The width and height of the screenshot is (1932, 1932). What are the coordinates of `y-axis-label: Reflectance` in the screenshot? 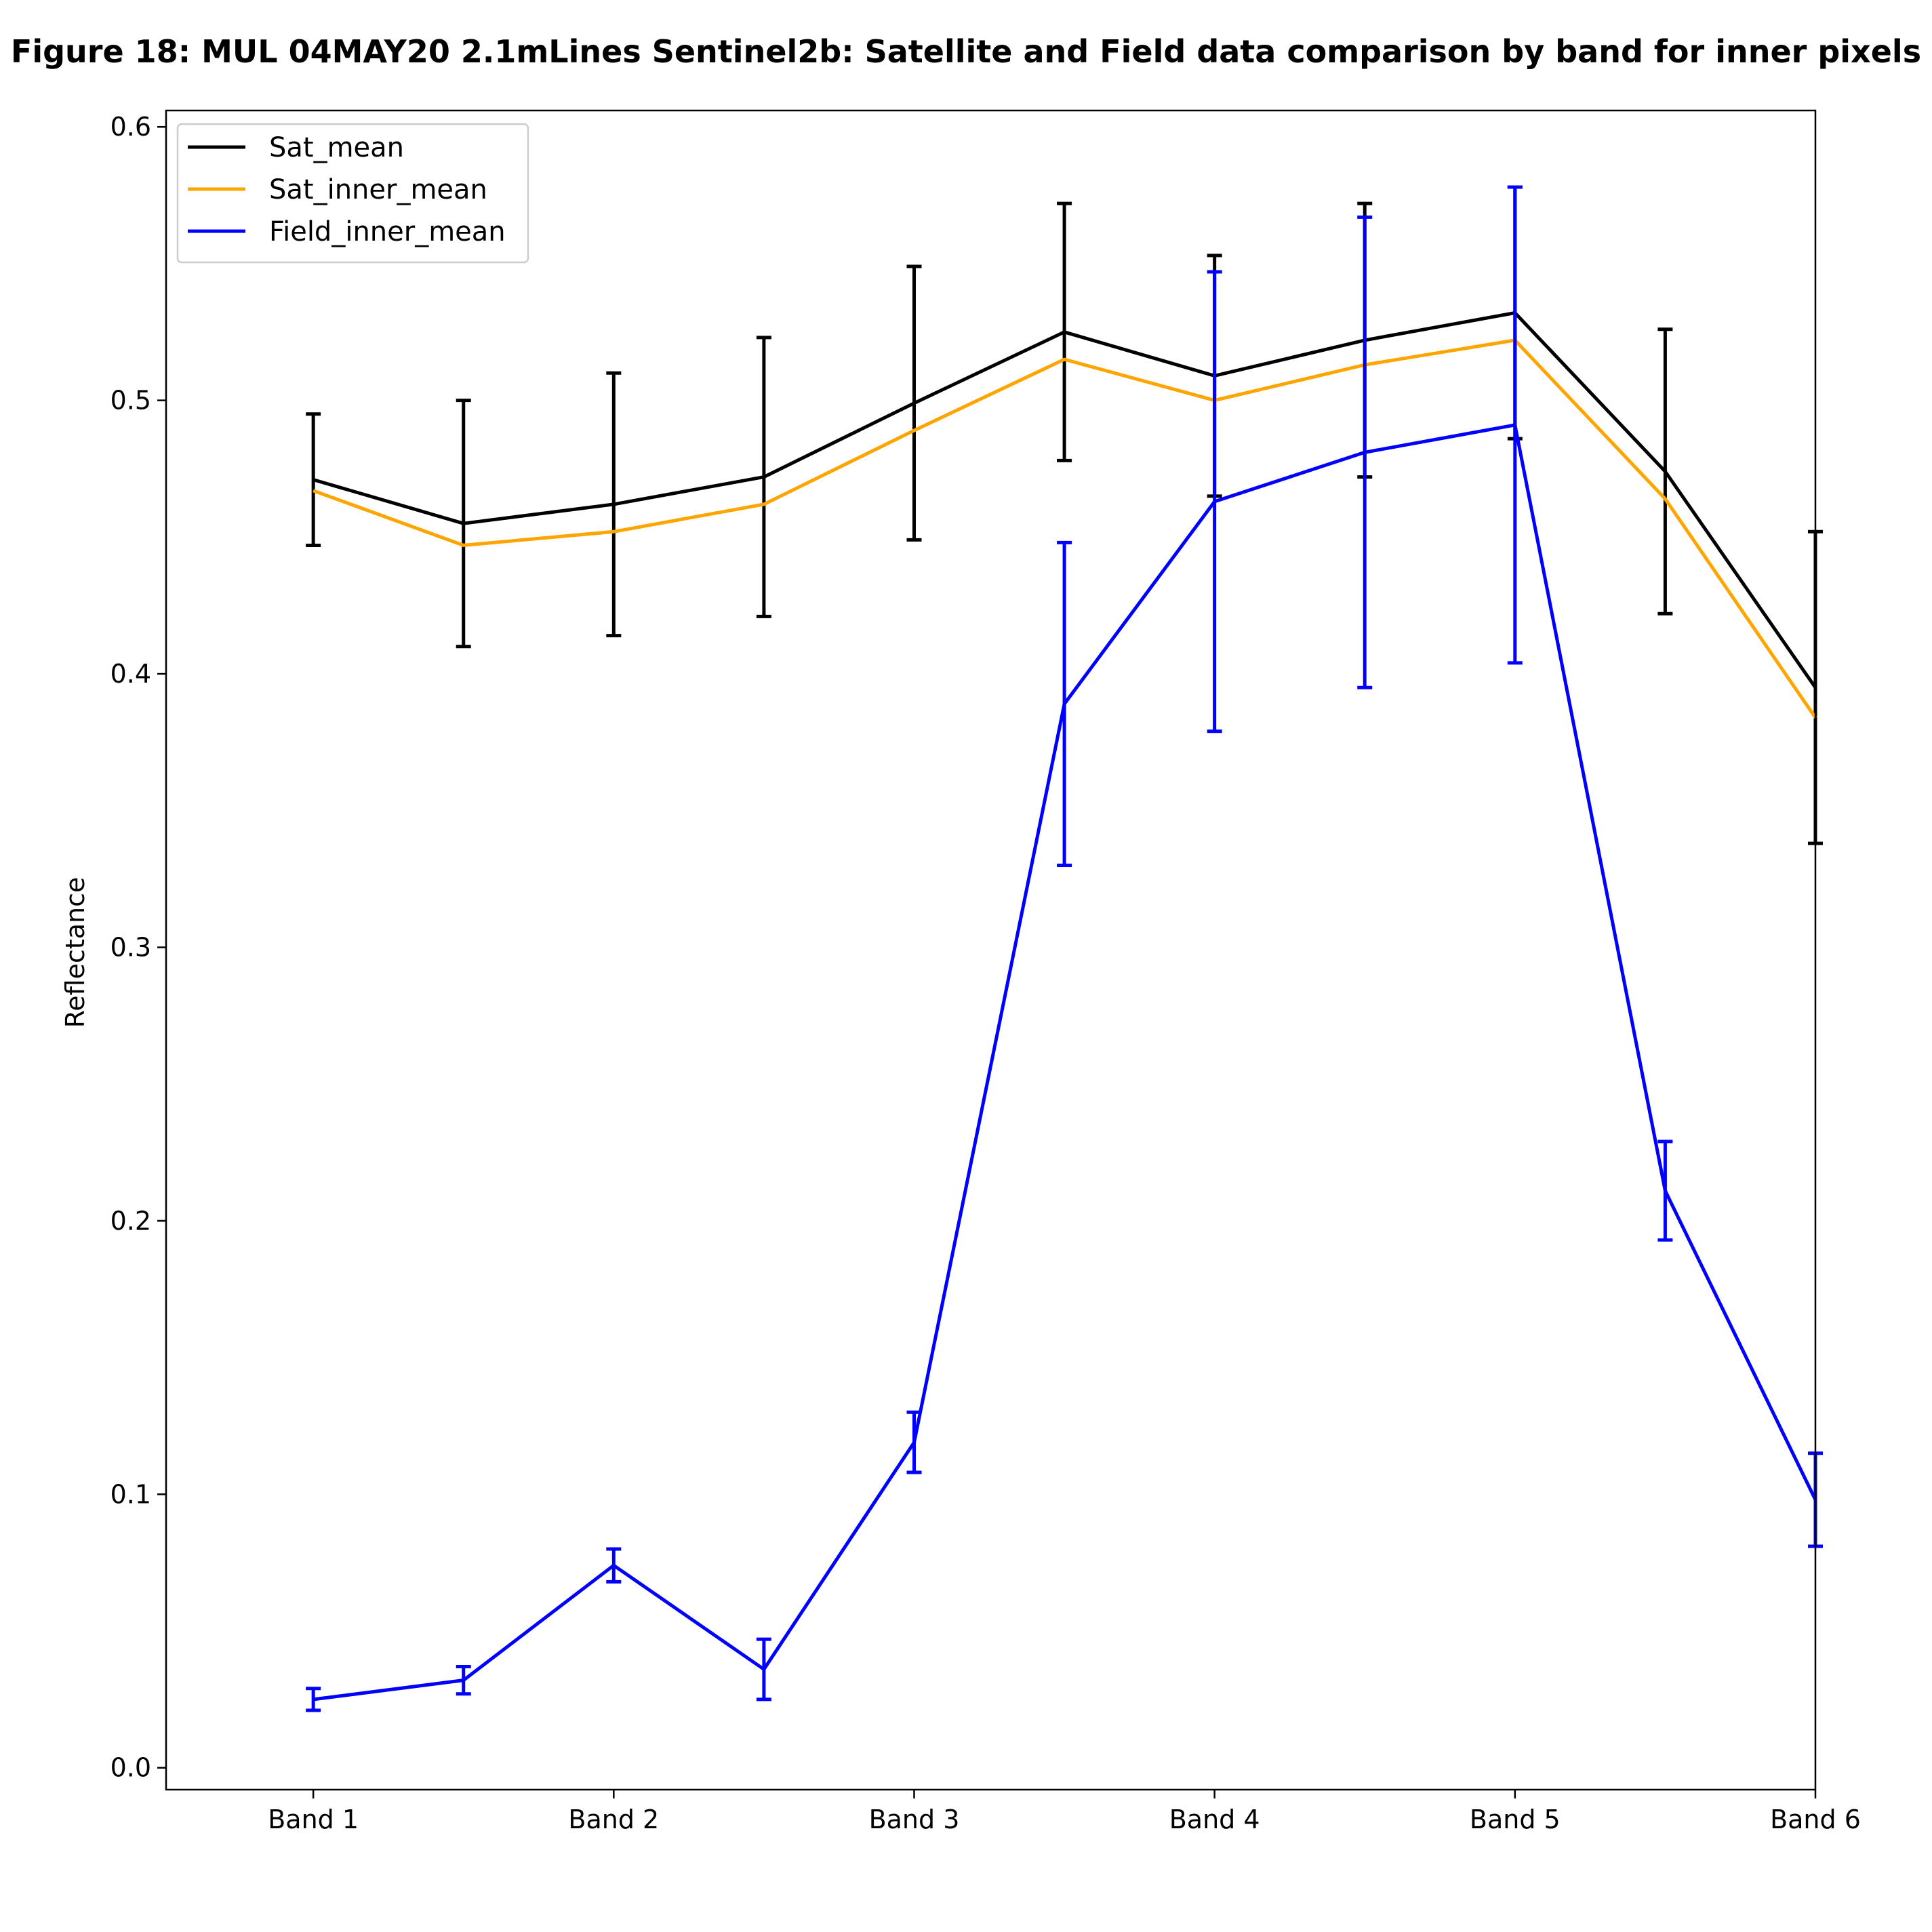 It's located at (75, 952).